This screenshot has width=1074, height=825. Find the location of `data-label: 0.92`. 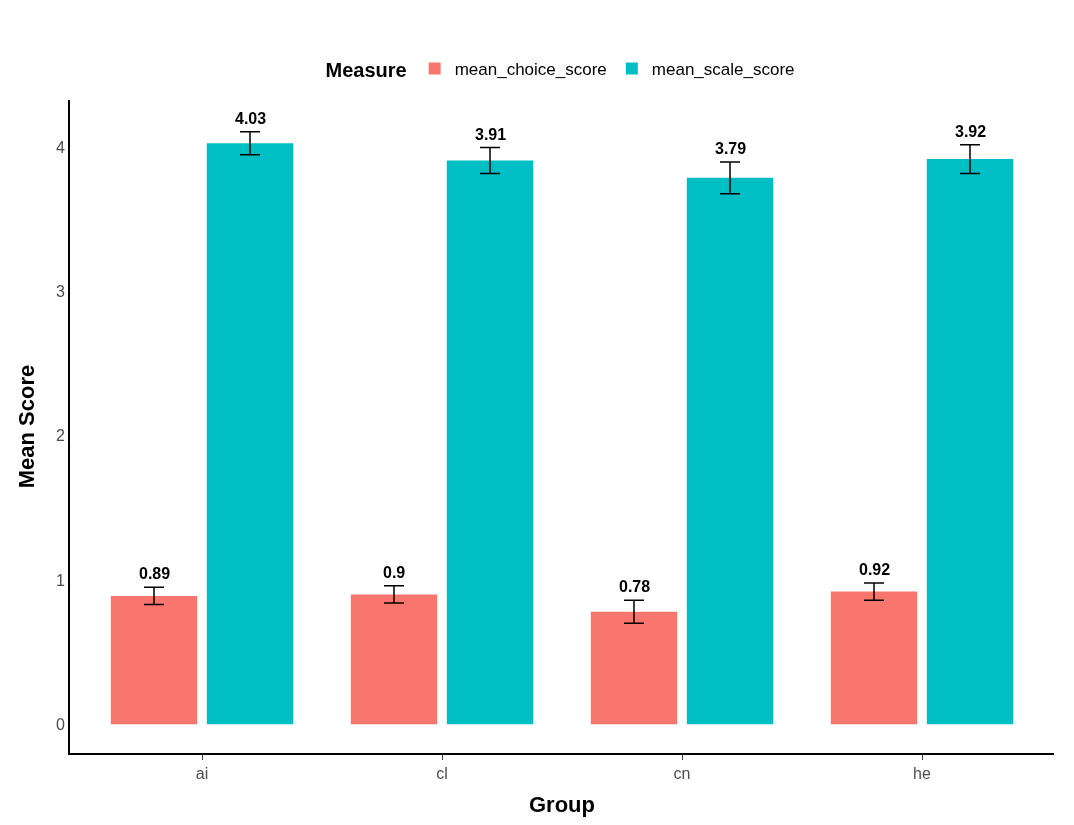

data-label: 0.92 is located at coordinates (875, 569).